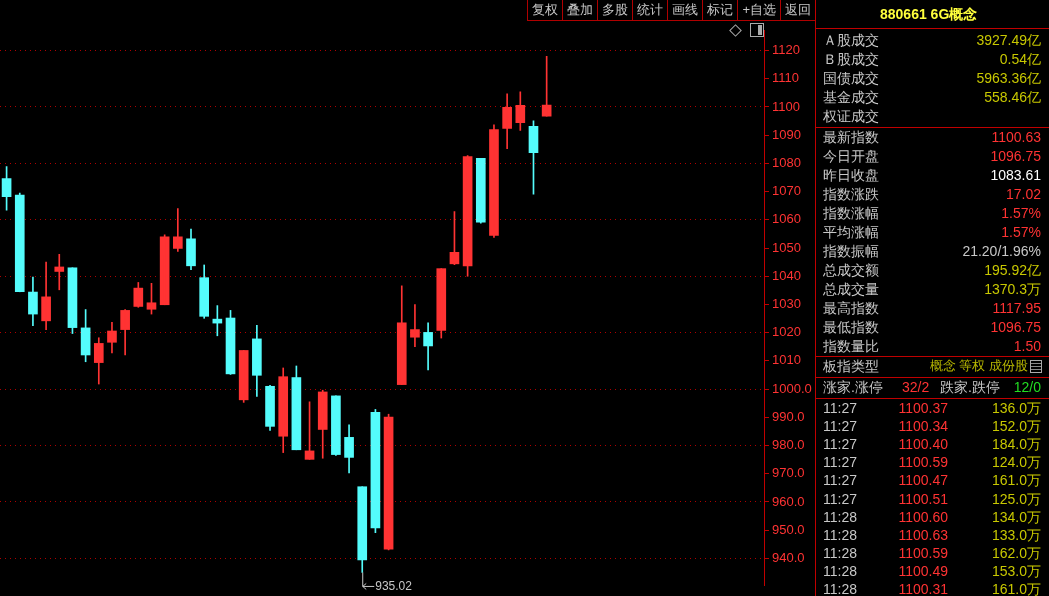  What do you see at coordinates (1016, 444) in the screenshot?
I see `text: 184.0万` at bounding box center [1016, 444].